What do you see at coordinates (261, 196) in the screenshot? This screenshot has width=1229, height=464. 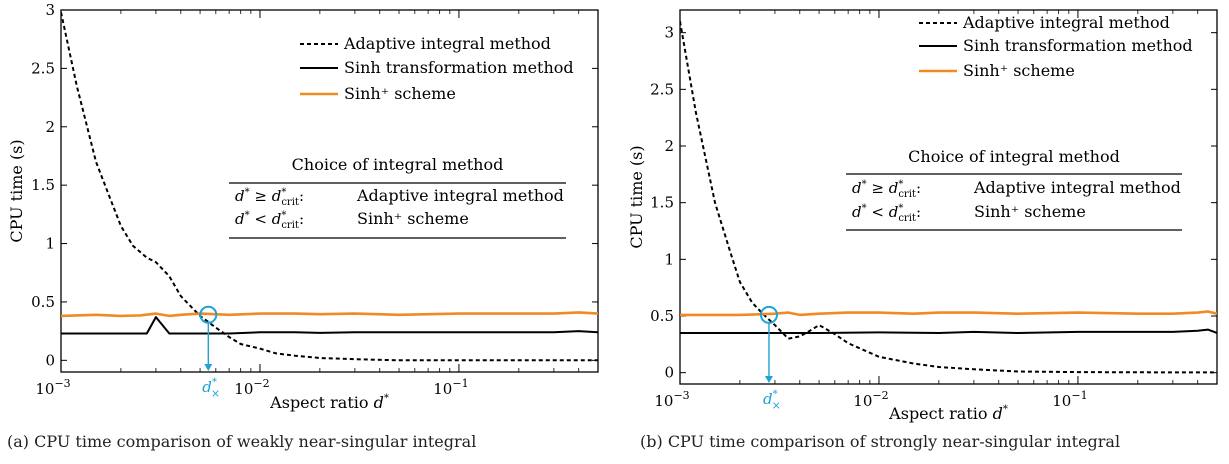 I see `panel-a-table-cond-op: ≥` at bounding box center [261, 196].